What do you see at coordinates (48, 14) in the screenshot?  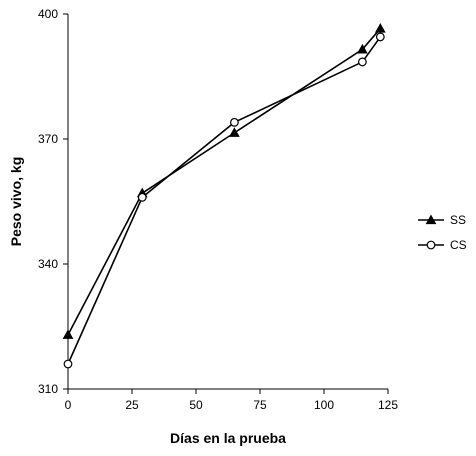 I see `y-tick-label: 400` at bounding box center [48, 14].